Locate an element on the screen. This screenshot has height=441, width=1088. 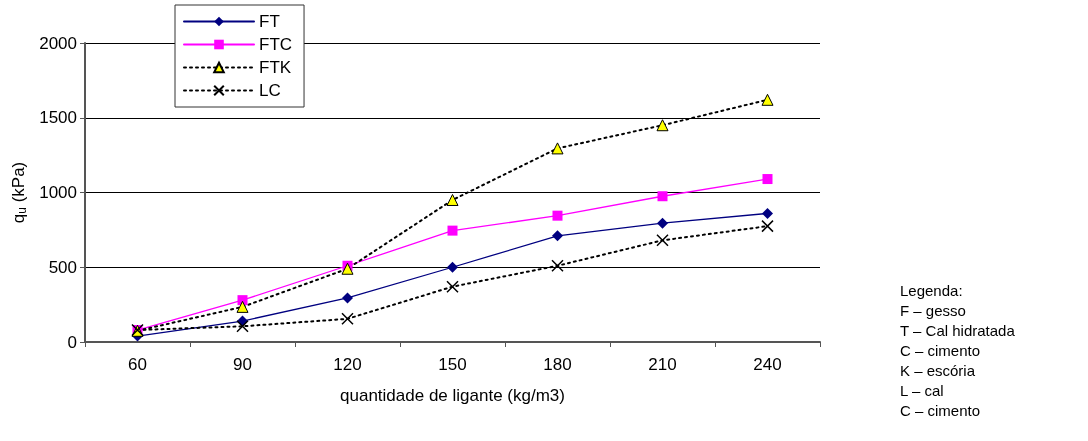
y-tick-label: 1000 is located at coordinates (58, 192).